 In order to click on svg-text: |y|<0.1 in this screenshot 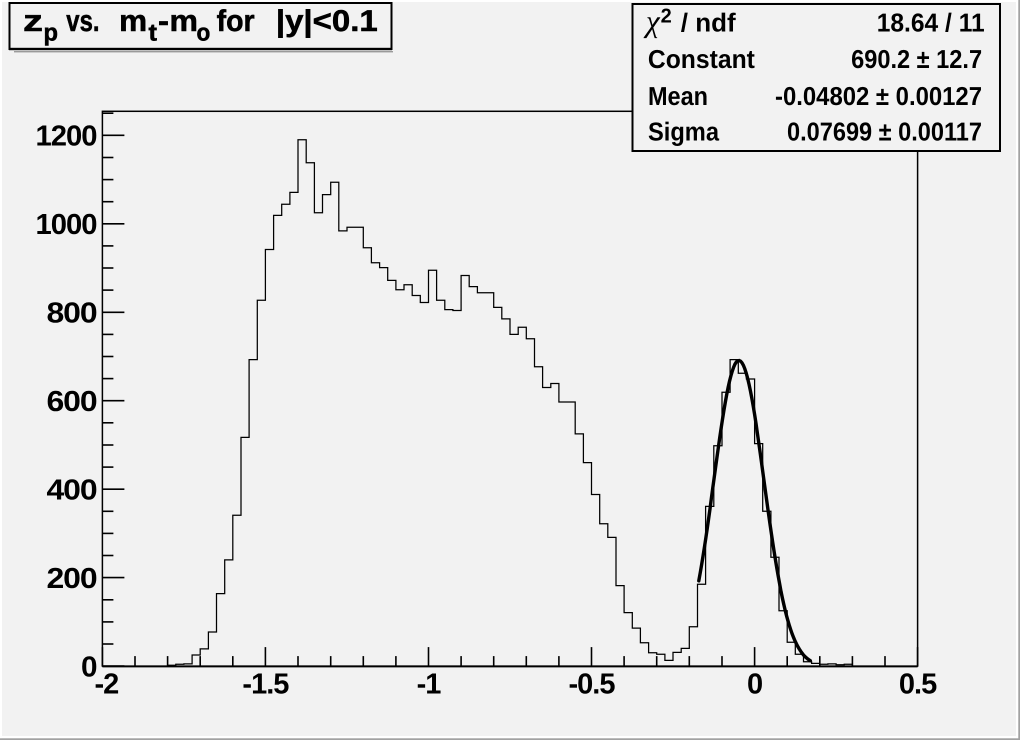, I will do `click(327, 21)`.